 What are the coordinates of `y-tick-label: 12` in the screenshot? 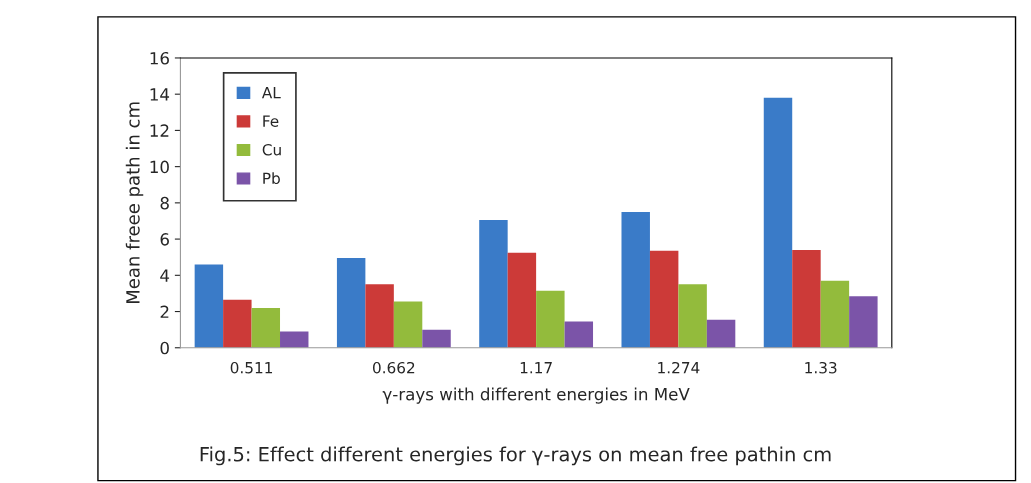 It's located at (159, 130).